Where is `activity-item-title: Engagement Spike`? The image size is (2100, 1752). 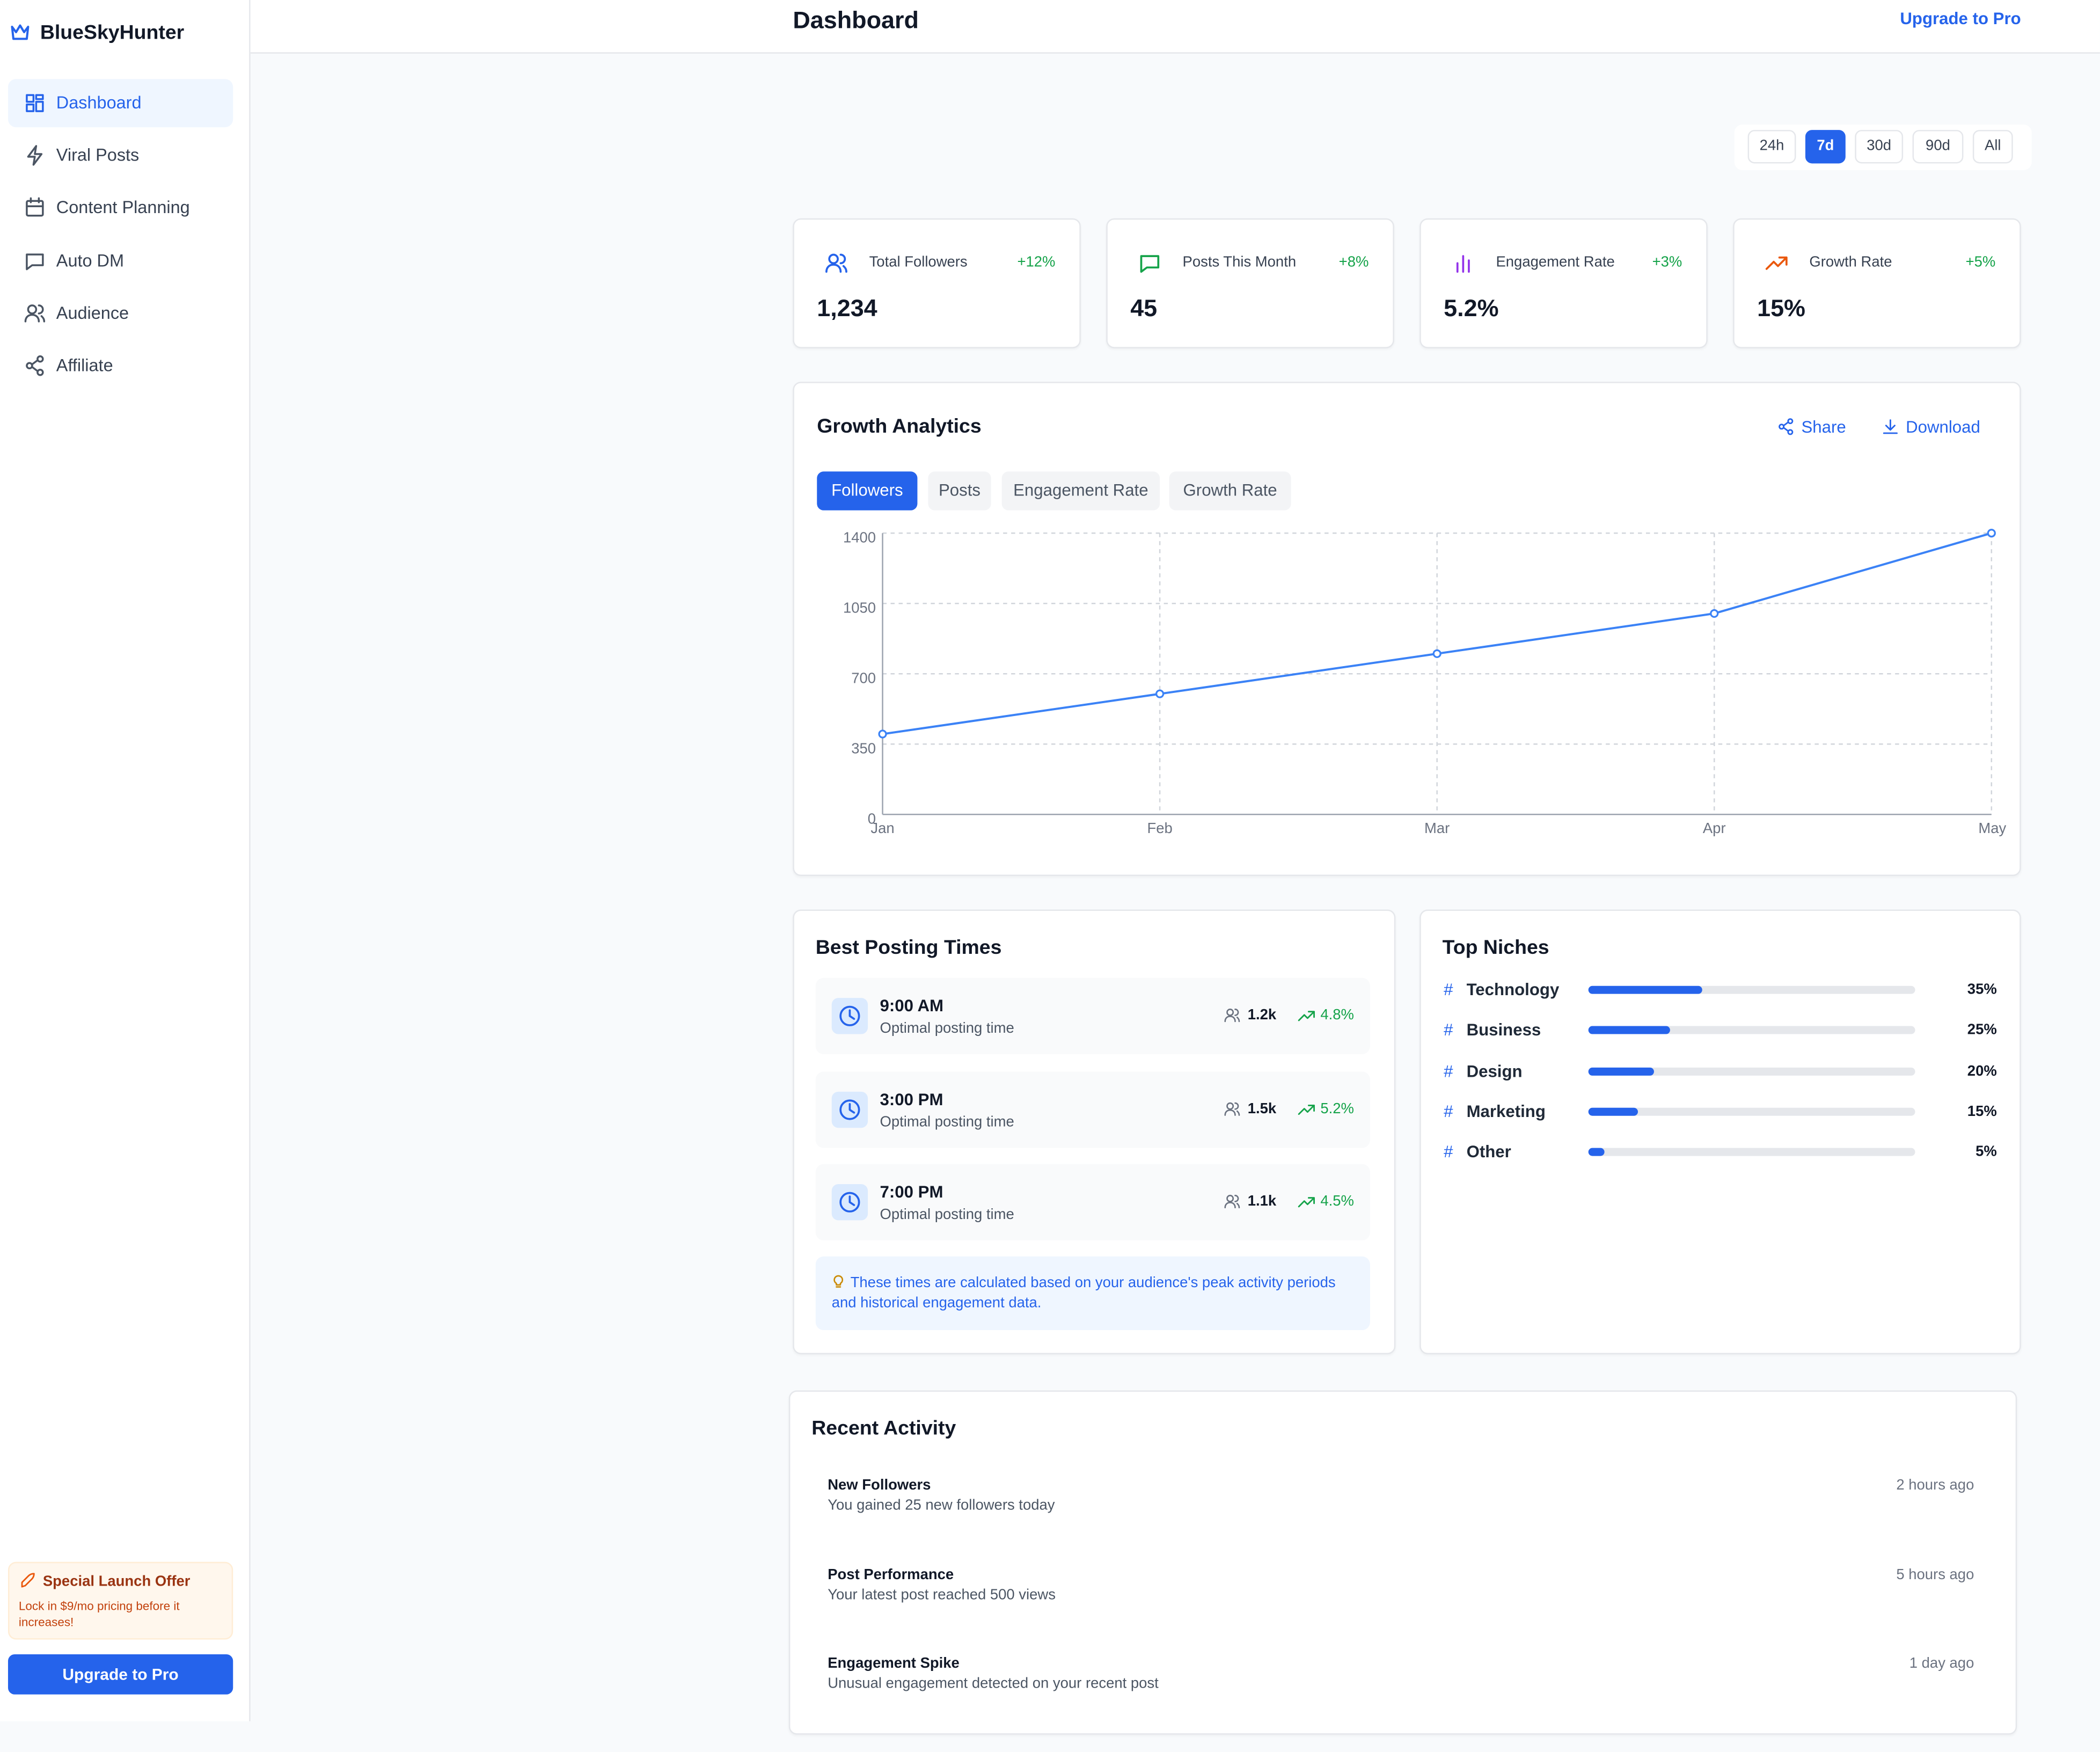
activity-item-title: Engagement Spike is located at coordinates (894, 1663).